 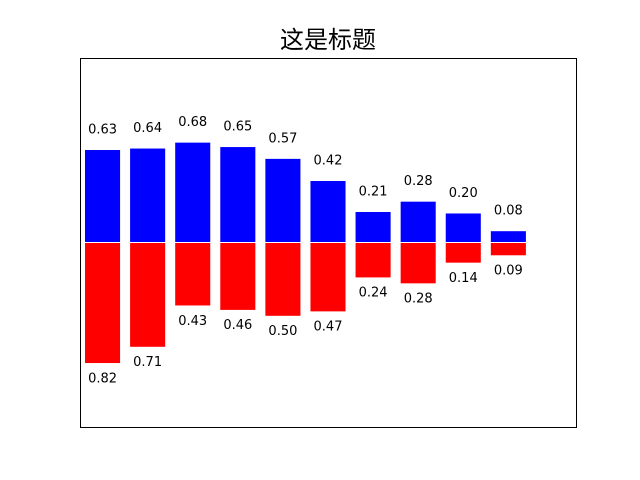 I want to click on data-label-negative-5: 0.47, so click(x=328, y=327).